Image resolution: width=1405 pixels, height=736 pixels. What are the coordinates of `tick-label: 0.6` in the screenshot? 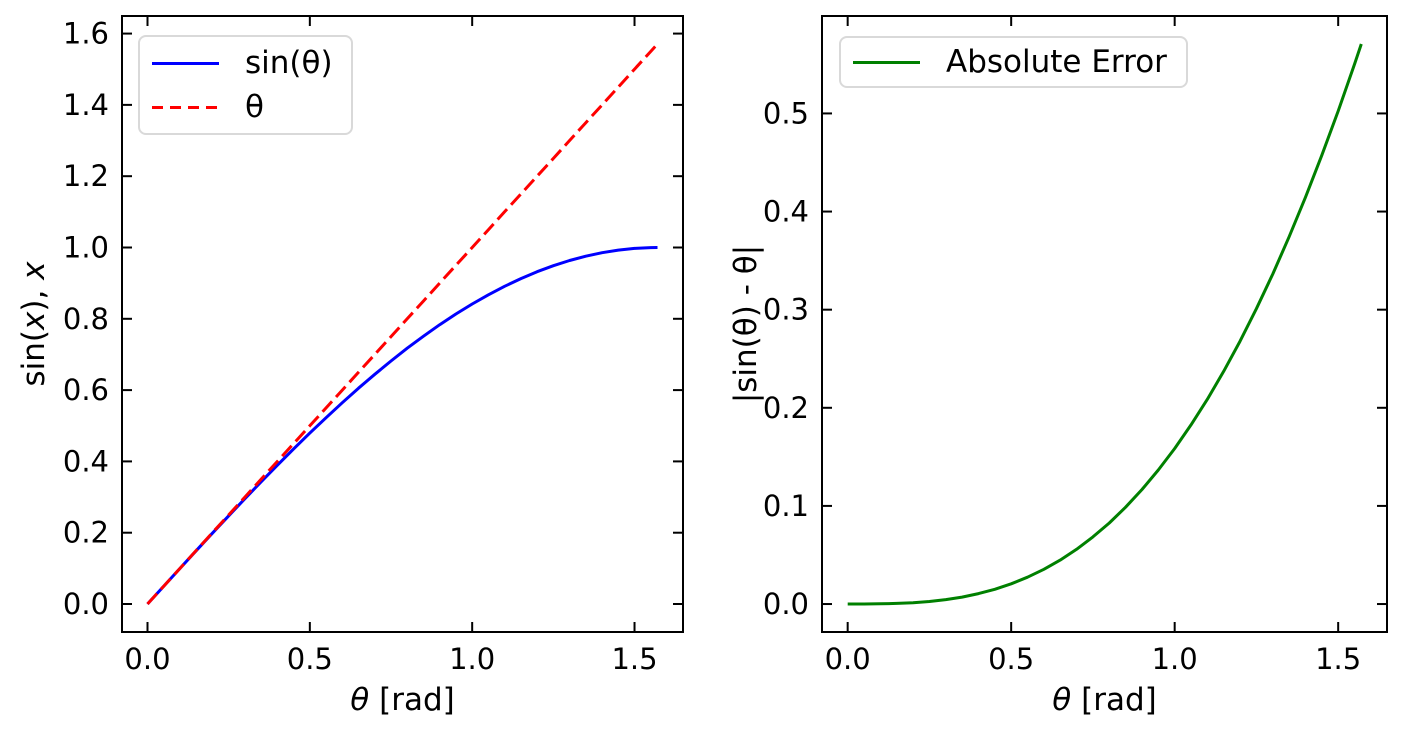 It's located at (86, 390).